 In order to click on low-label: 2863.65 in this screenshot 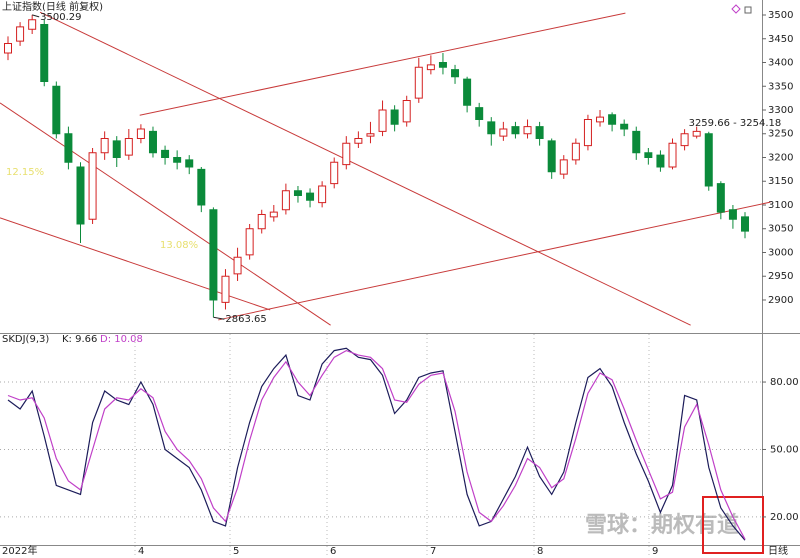, I will do `click(245, 319)`.